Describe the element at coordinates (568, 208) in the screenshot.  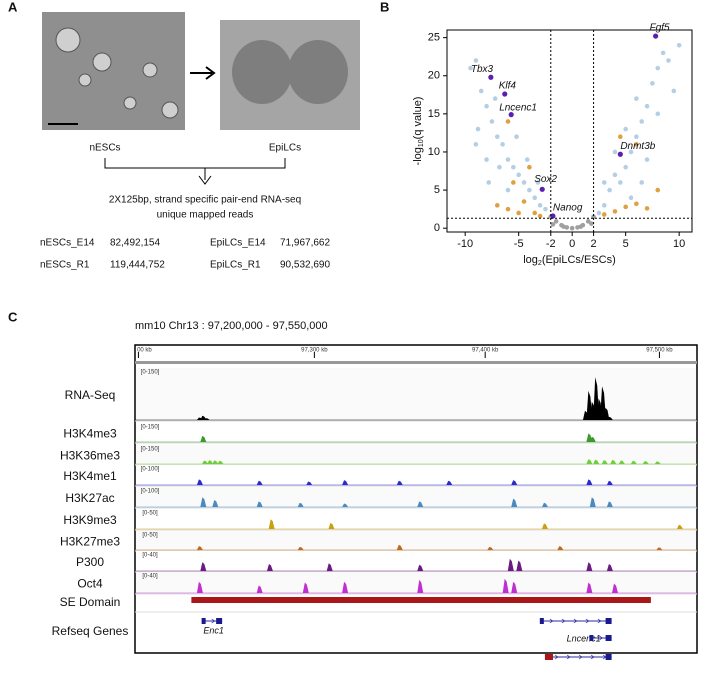
I see `gene-label: Nanog` at that location.